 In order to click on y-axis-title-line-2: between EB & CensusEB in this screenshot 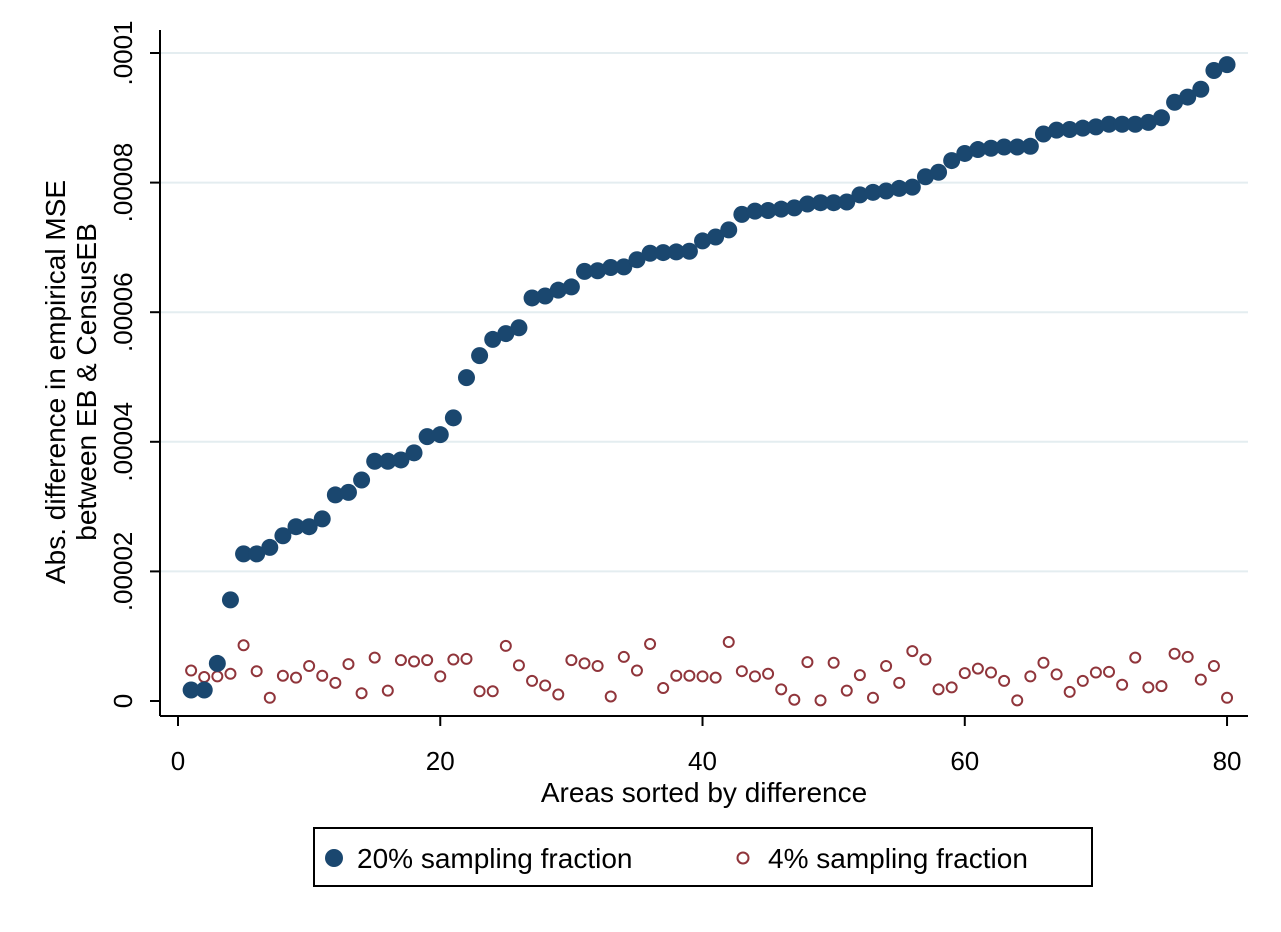, I will do `click(86, 382)`.